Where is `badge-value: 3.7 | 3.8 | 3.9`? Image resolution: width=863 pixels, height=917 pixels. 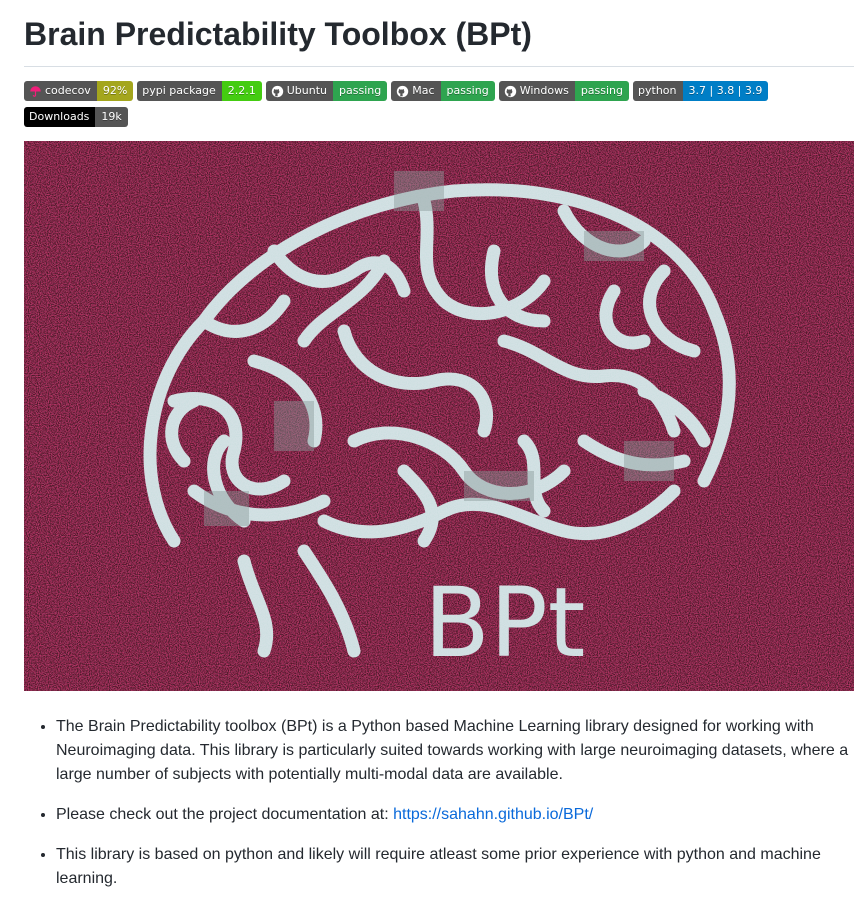
badge-value: 3.7 | 3.8 | 3.9 is located at coordinates (725, 91).